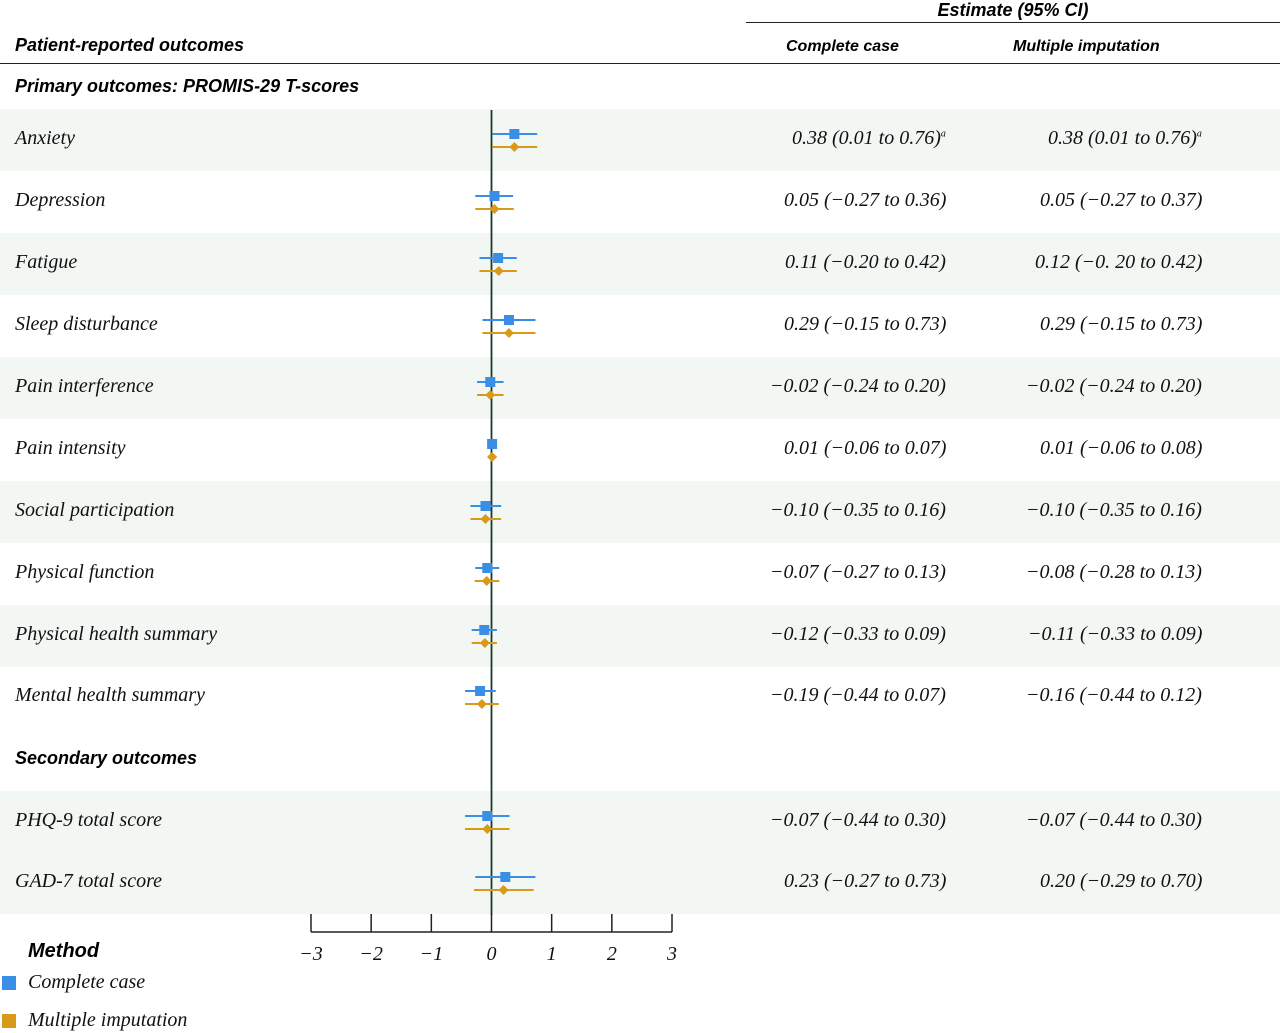 This screenshot has height=1033, width=1280. I want to click on legend-label-multiple-imputation: Multiple imputation, so click(108, 1020).